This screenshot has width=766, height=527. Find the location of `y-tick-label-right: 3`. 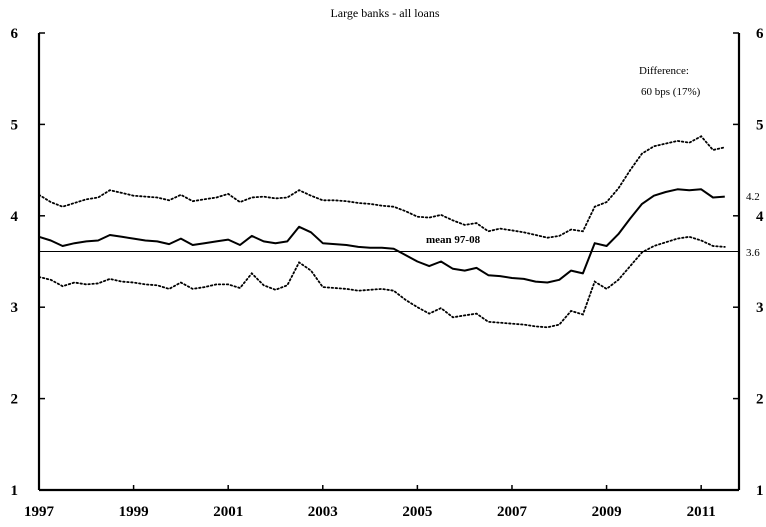

y-tick-label-right: 3 is located at coordinates (760, 308).